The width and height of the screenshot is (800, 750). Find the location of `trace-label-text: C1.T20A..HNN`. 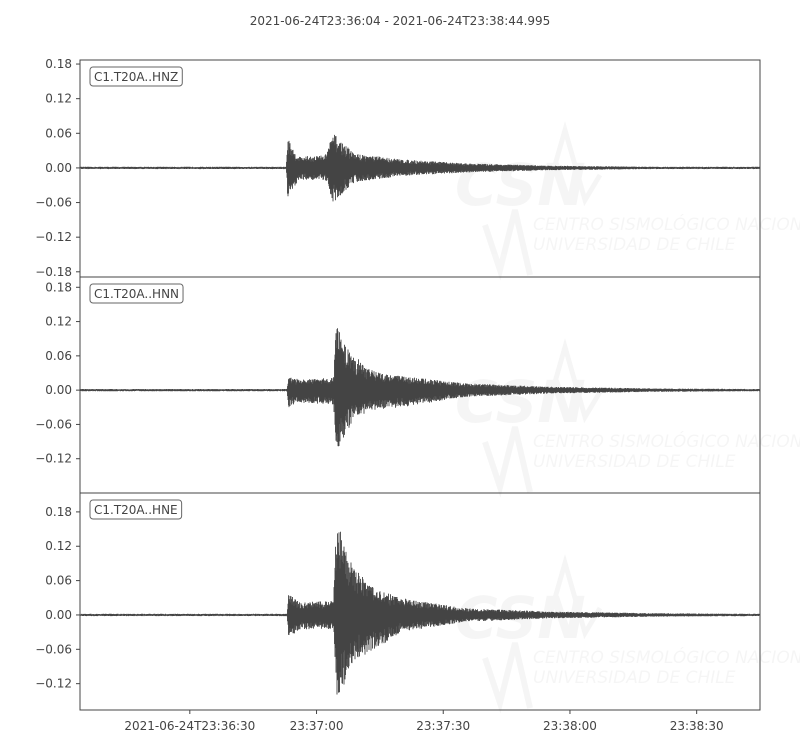

trace-label-text: C1.T20A..HNN is located at coordinates (136, 294).